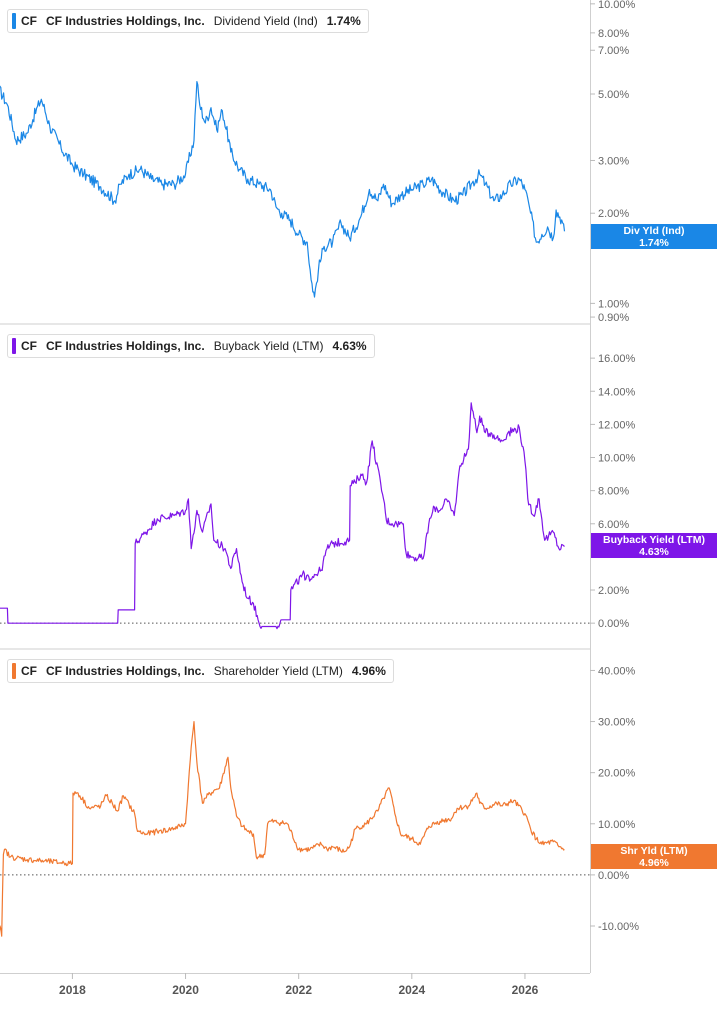 The width and height of the screenshot is (717, 1010). What do you see at coordinates (654, 231) in the screenshot?
I see `tag-label: Div Yld (Ind)` at bounding box center [654, 231].